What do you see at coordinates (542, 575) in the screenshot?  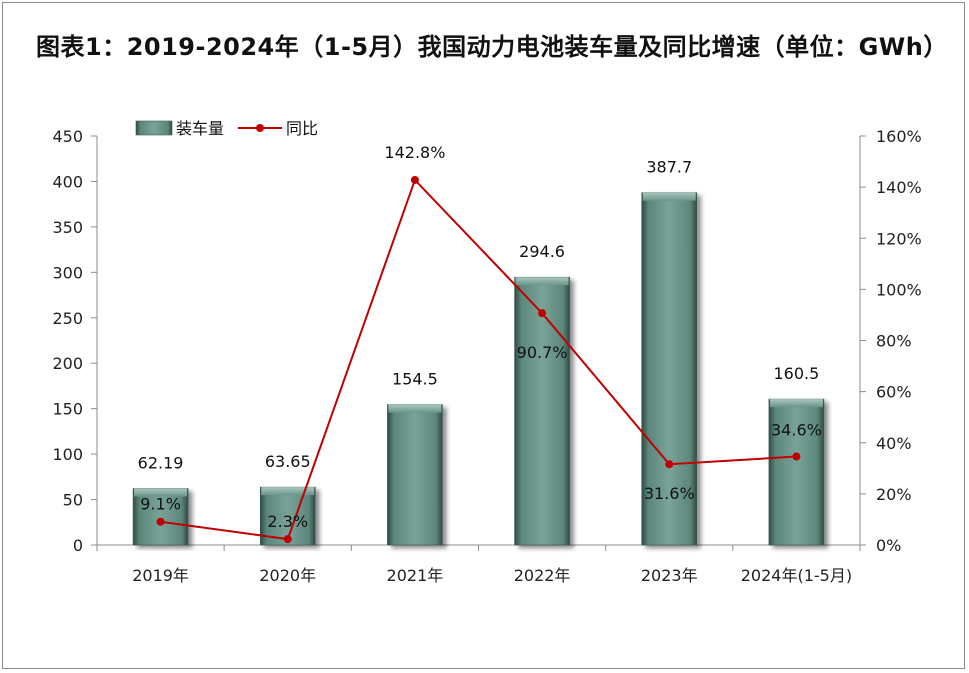 I see `x-tick-label: 2022年` at bounding box center [542, 575].